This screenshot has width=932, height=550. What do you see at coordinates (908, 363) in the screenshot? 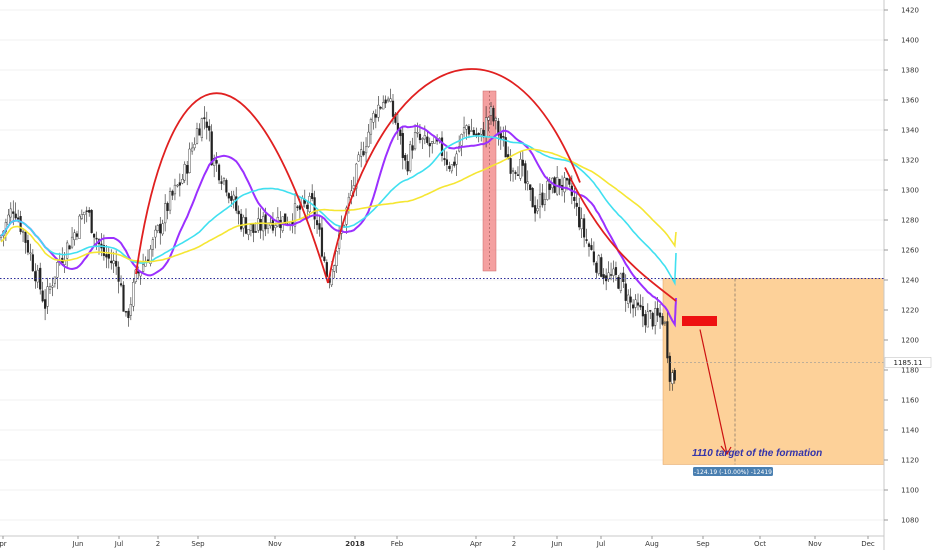
I see `current-price-label: 1185.11` at bounding box center [908, 363].